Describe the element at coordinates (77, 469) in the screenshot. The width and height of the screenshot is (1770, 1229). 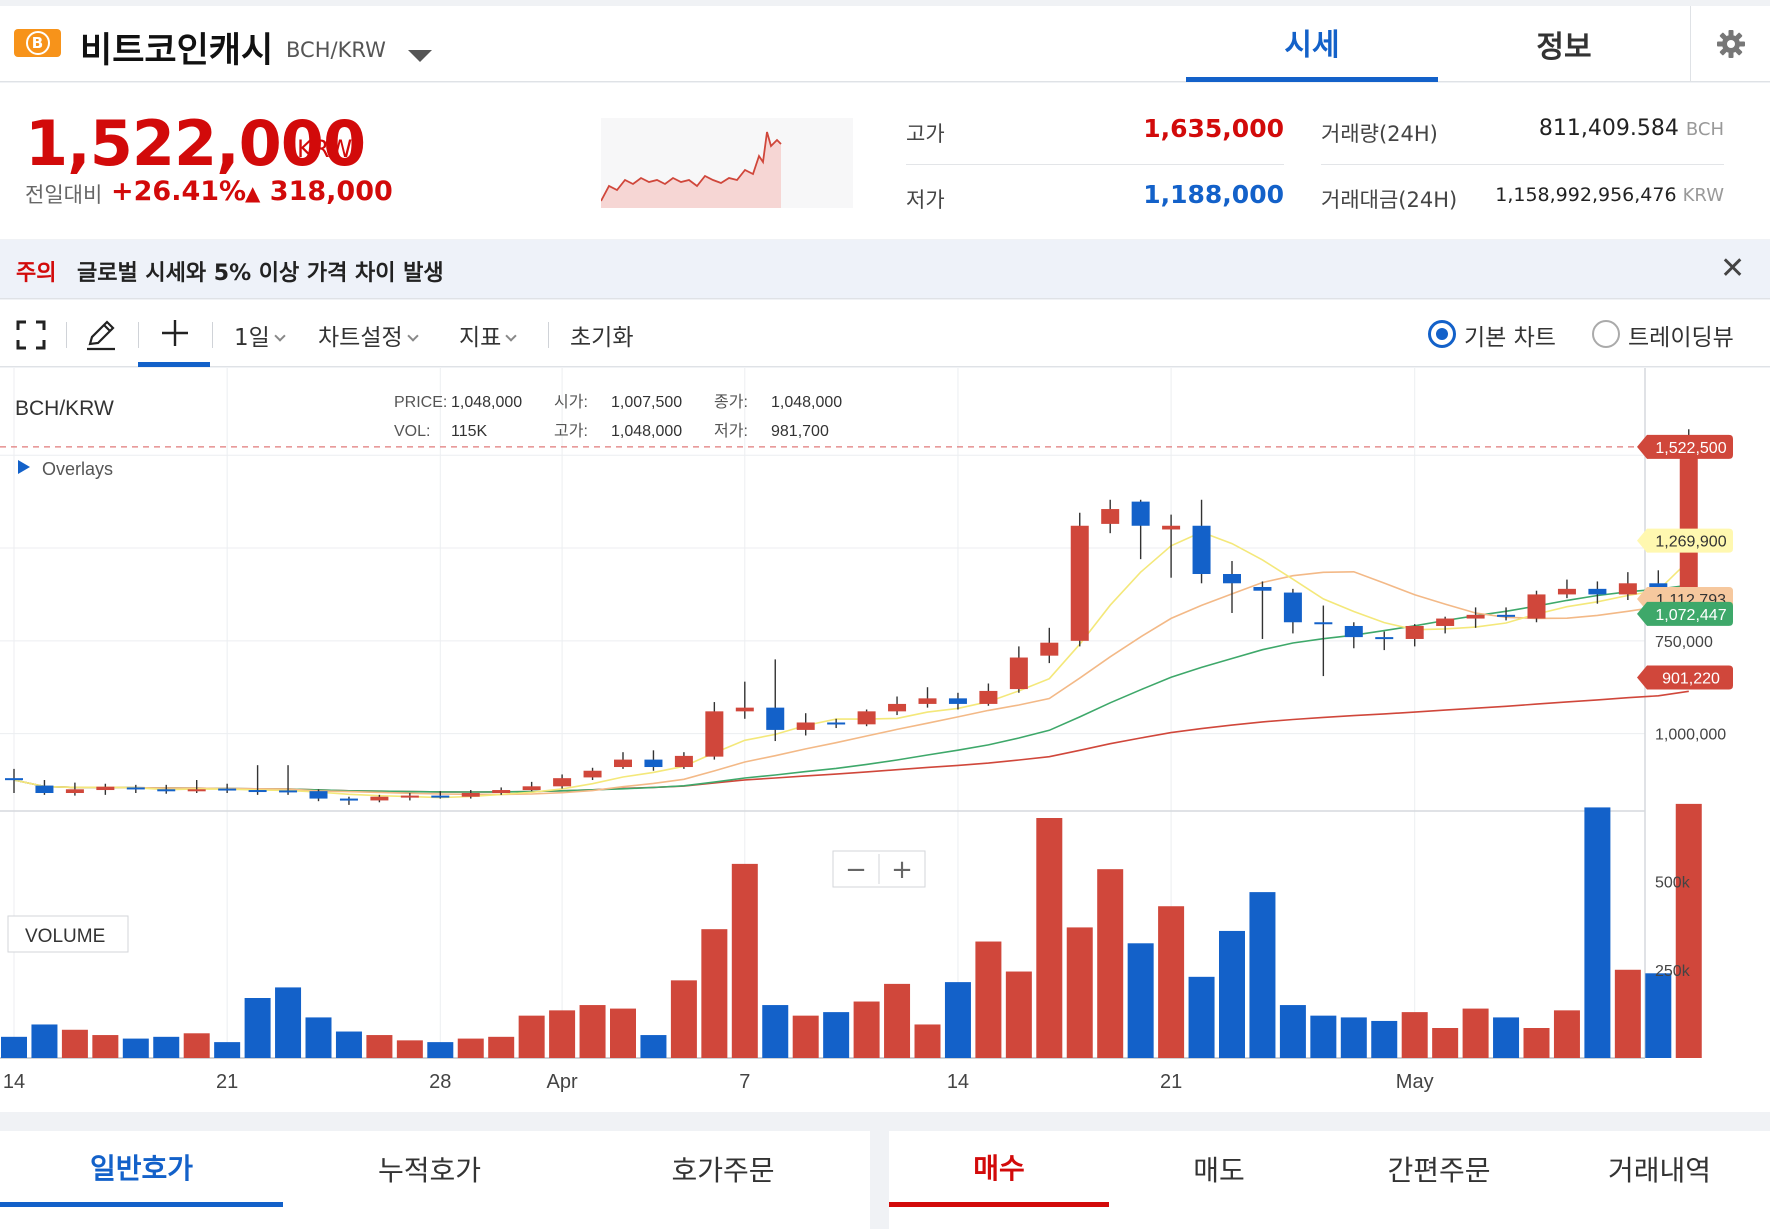
I see `overlays-toggle: Overlays` at that location.